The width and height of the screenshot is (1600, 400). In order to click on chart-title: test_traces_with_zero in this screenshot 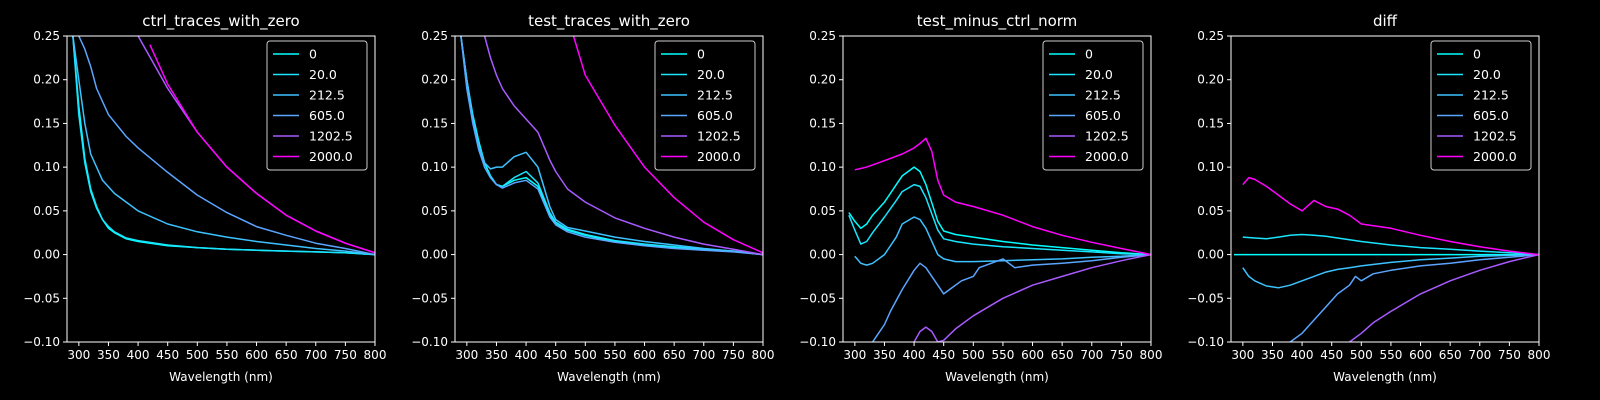, I will do `click(609, 21)`.